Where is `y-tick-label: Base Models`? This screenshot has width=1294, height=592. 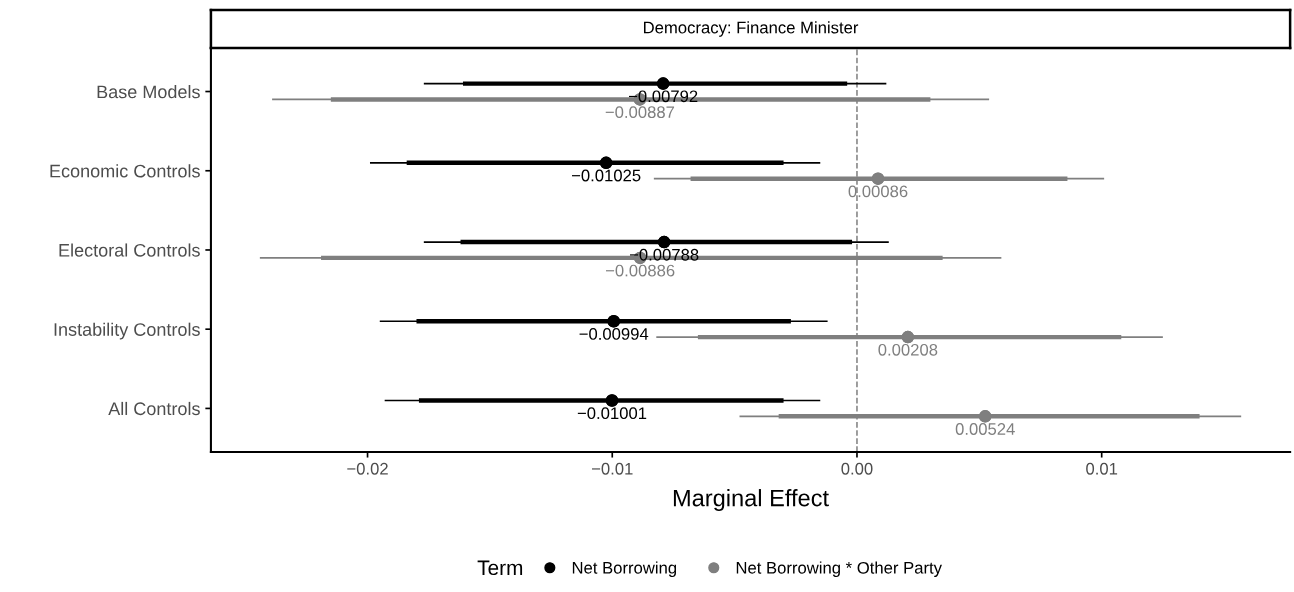
y-tick-label: Base Models is located at coordinates (148, 91).